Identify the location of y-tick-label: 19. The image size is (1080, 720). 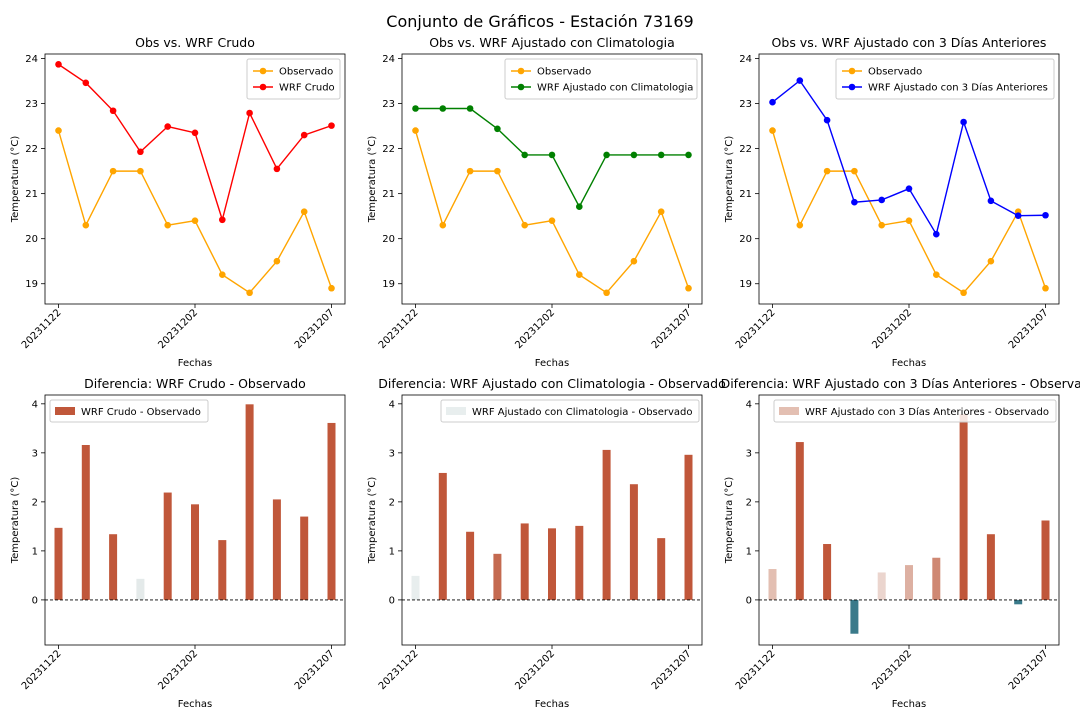
(745, 284).